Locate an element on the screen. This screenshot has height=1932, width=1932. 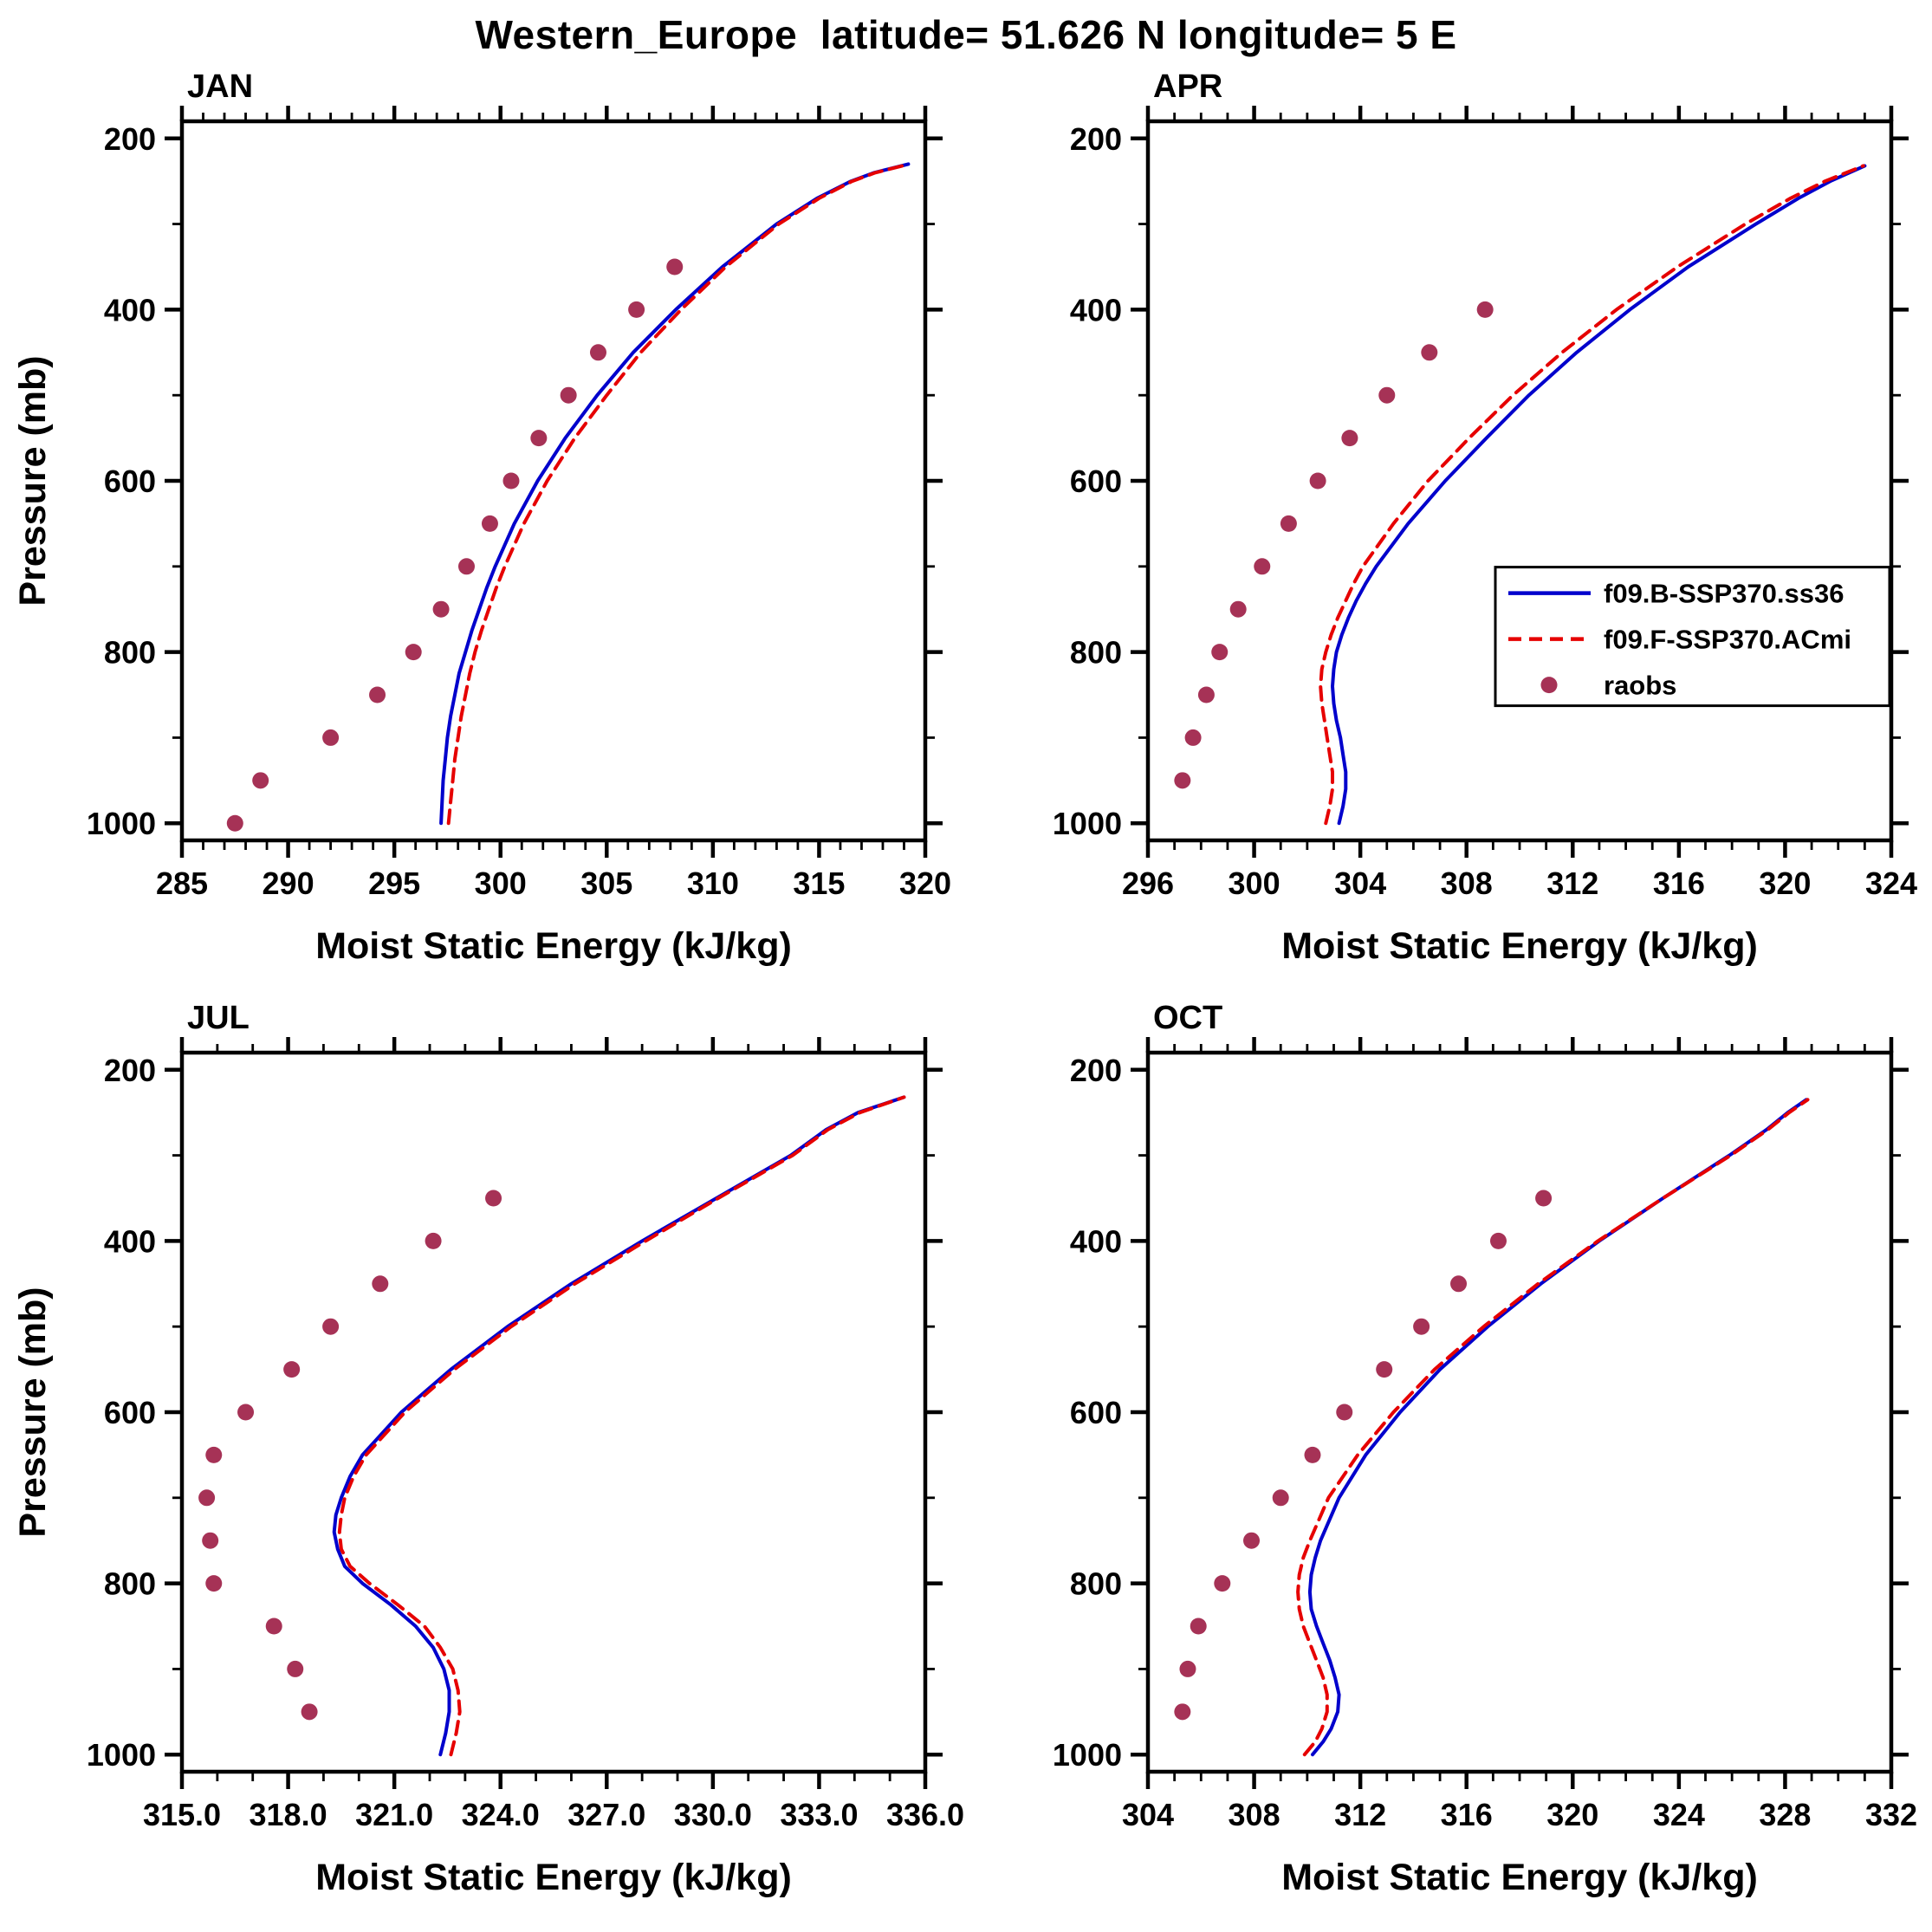
svg-text: JUL is located at coordinates (219, 1018).